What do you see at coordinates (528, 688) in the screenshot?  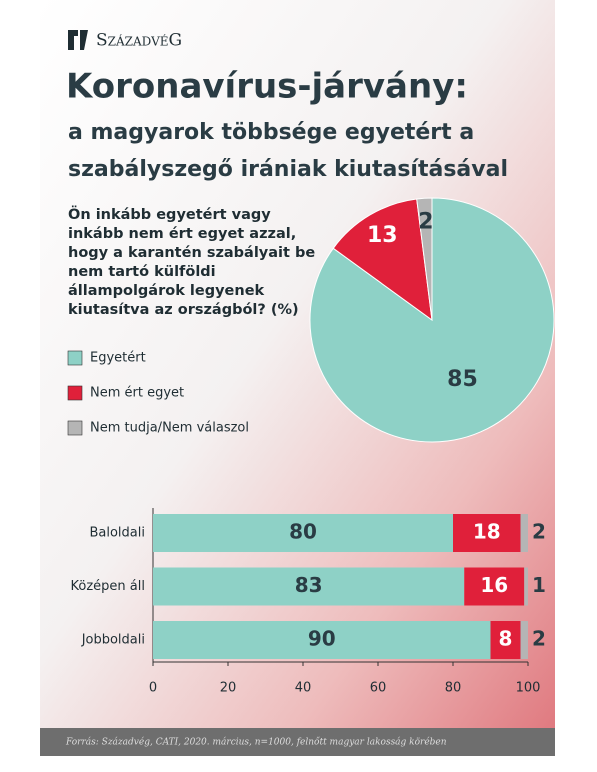 I see `x-tick-label: 100` at bounding box center [528, 688].